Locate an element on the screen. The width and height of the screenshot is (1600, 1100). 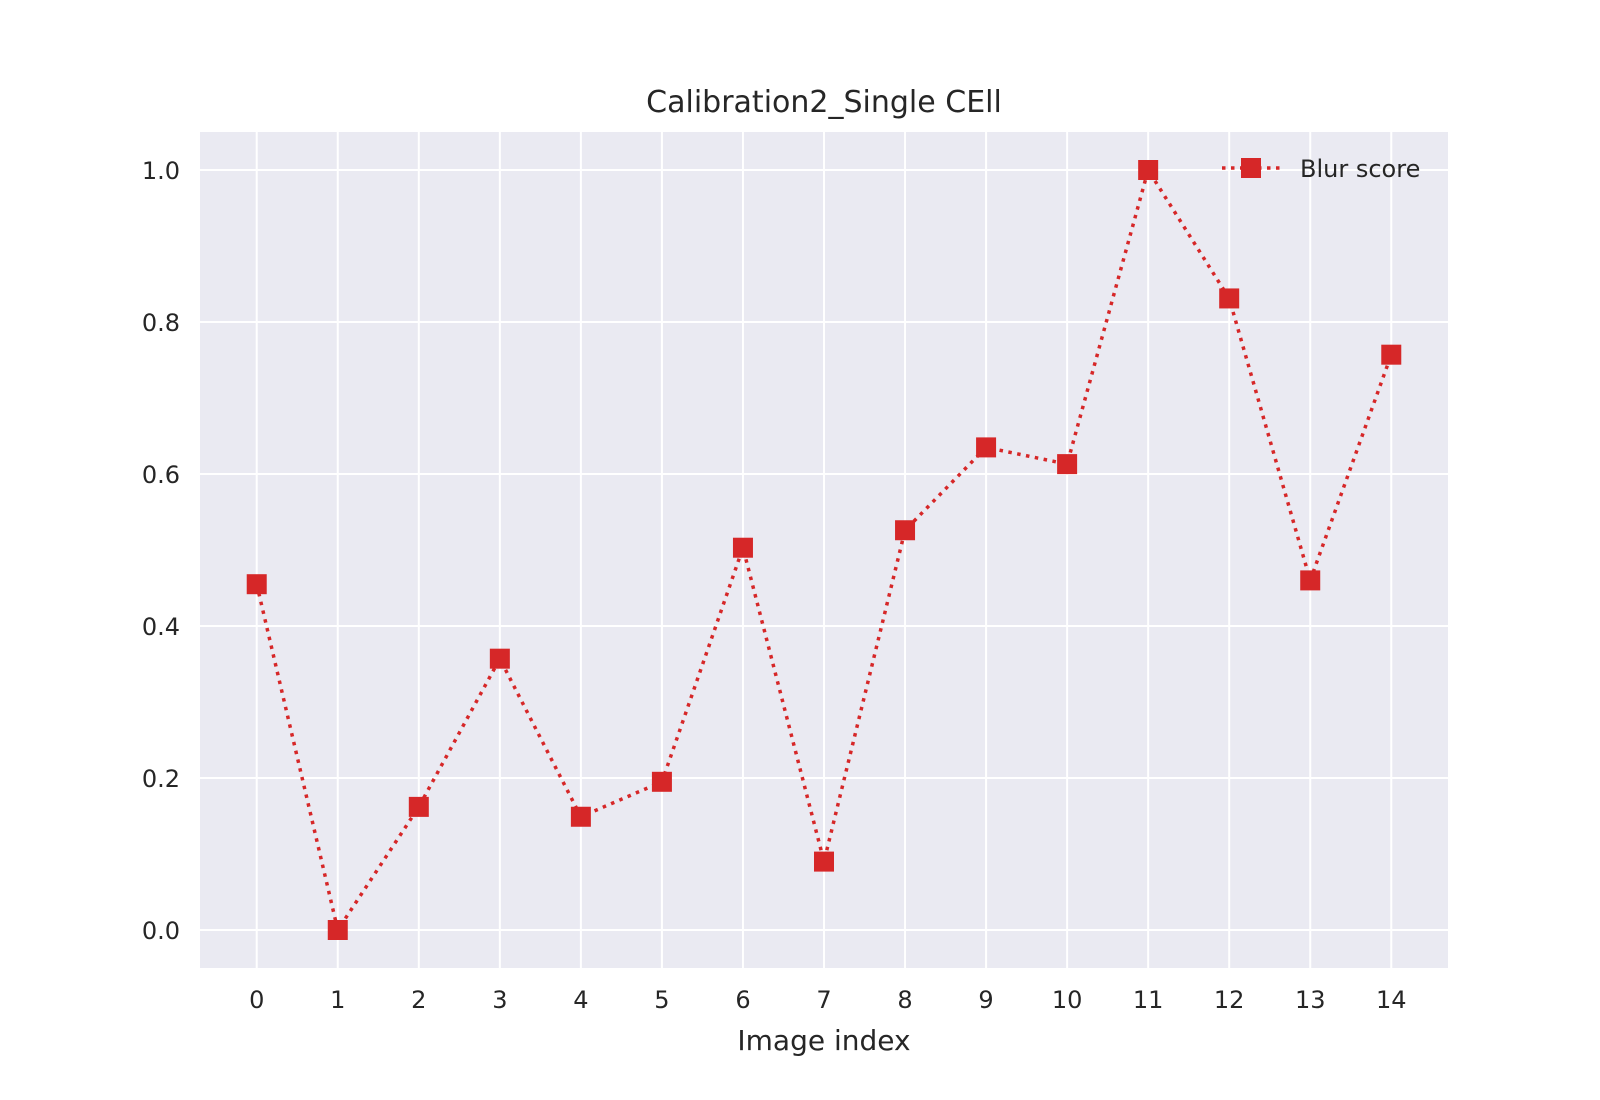
x-tick-label: 3 is located at coordinates (499, 1000).